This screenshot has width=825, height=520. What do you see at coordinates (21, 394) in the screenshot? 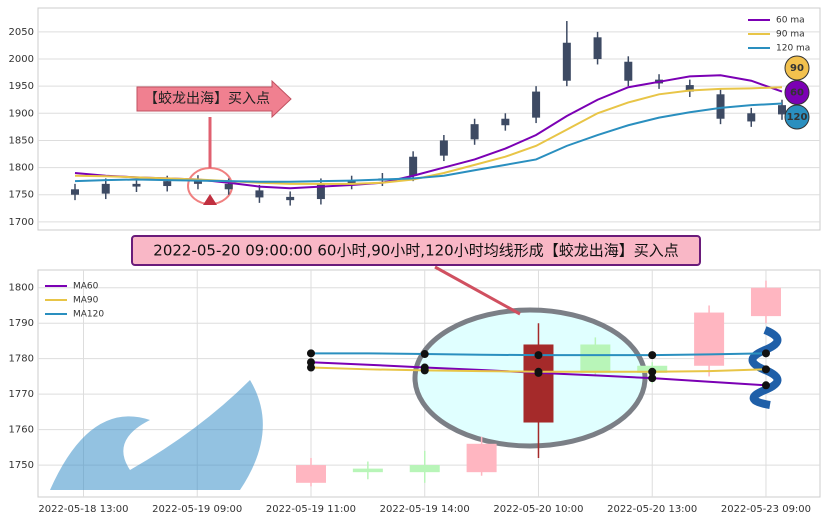
I see `y-tick-label: 1770` at bounding box center [21, 394].